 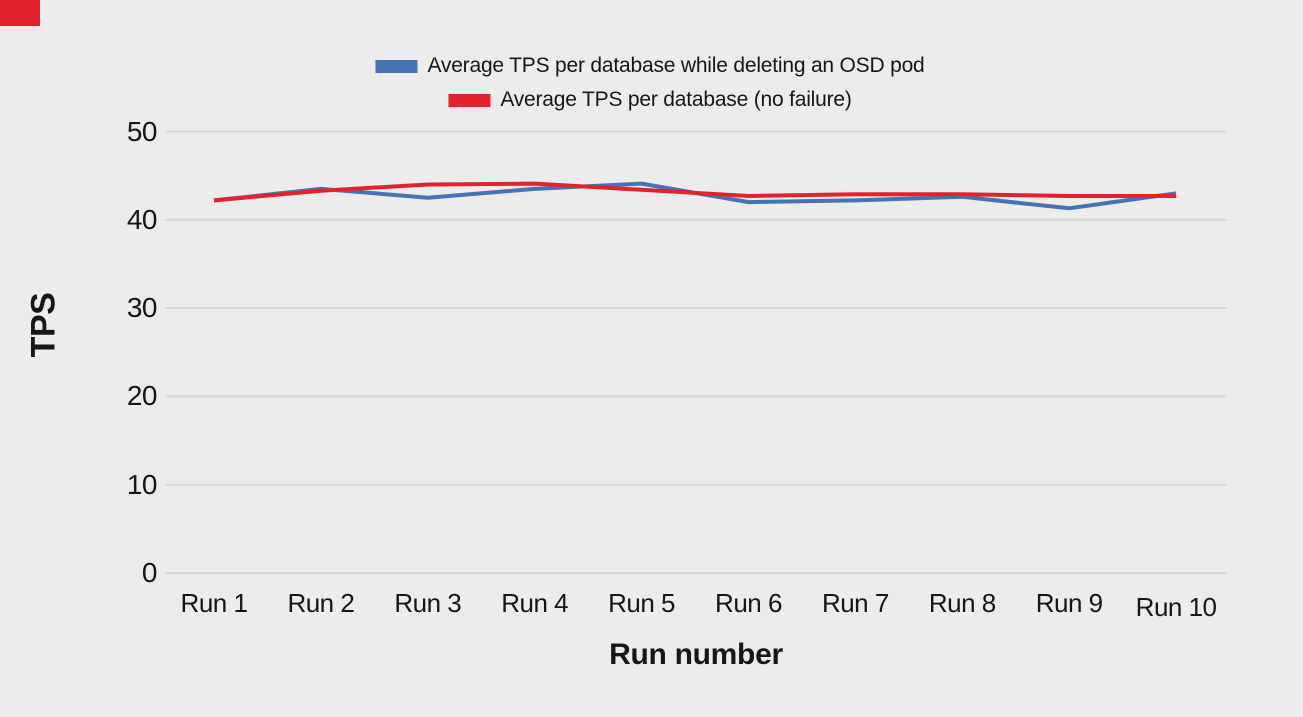 What do you see at coordinates (962, 603) in the screenshot?
I see `x-tick-label-run-8: Run 8` at bounding box center [962, 603].